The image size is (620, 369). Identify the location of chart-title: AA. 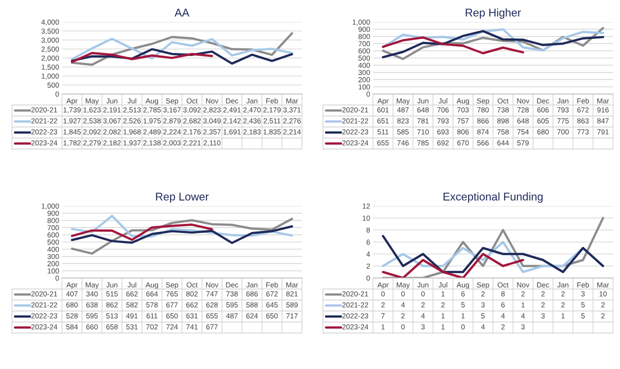
(182, 12).